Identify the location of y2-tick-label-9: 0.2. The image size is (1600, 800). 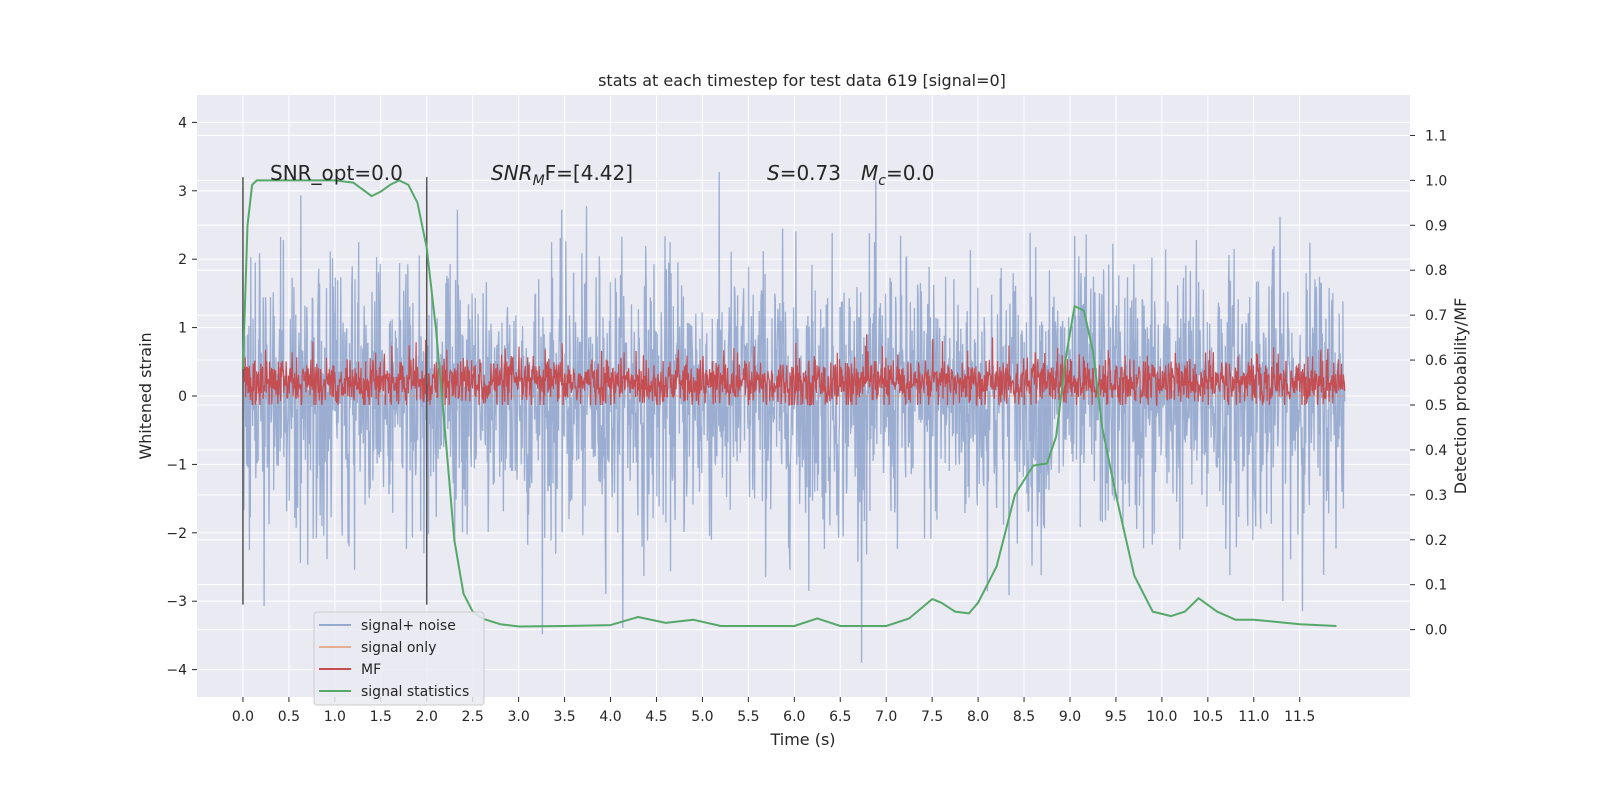
(1436, 541).